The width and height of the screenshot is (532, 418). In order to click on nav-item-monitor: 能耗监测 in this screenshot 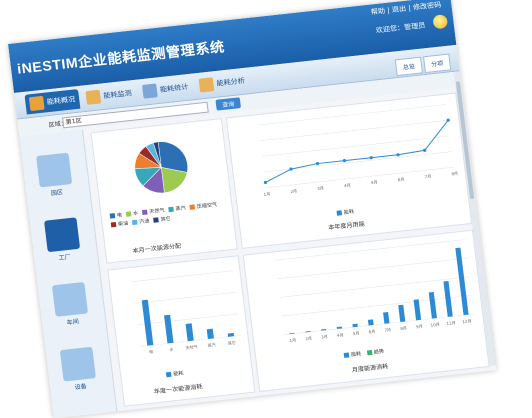, I will do `click(109, 95)`.